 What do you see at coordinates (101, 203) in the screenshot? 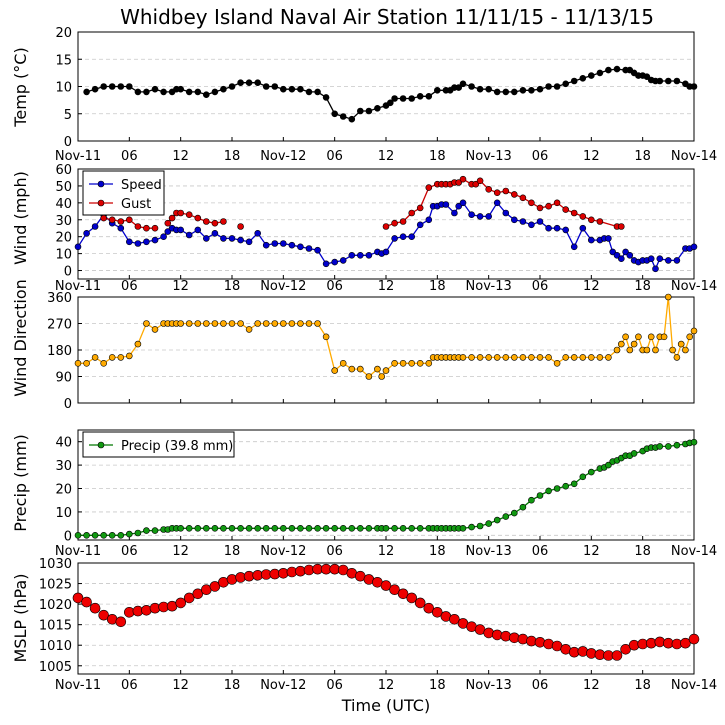
I see `legend-swatch-marker` at bounding box center [101, 203].